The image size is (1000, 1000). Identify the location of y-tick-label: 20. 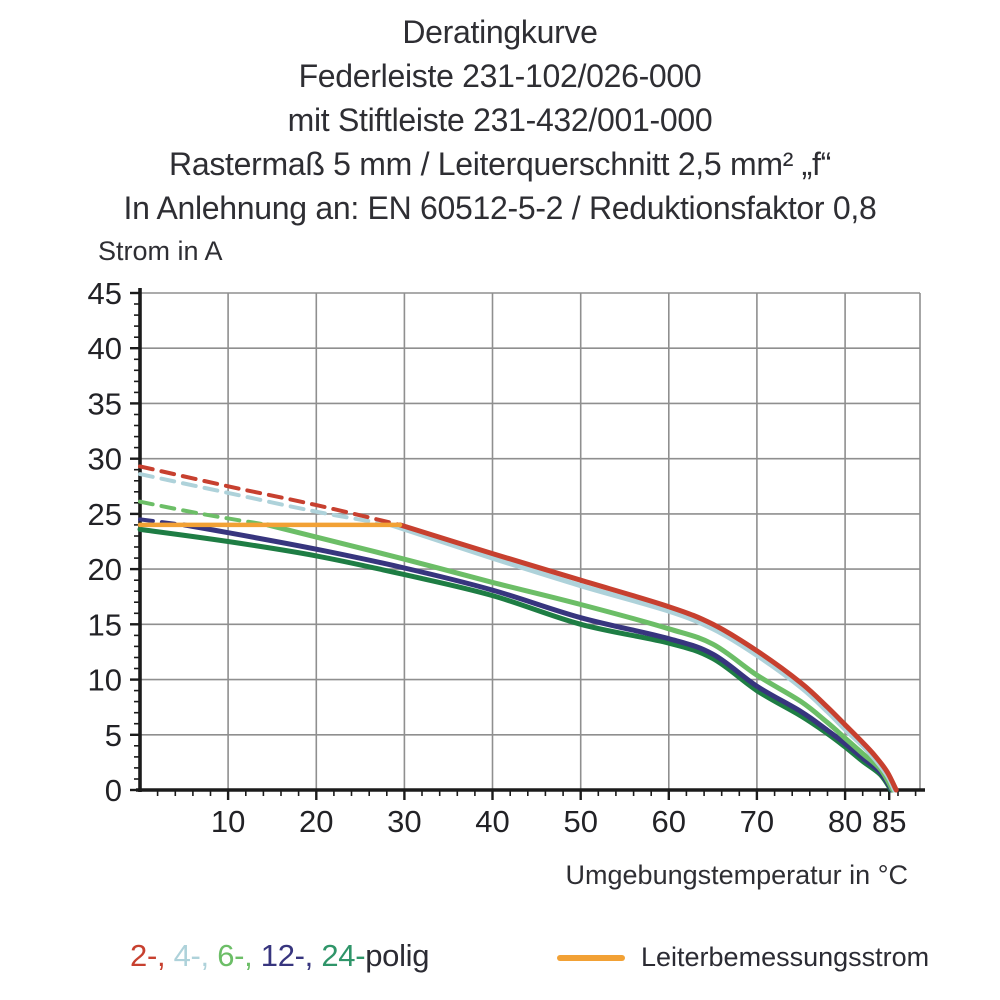
(105, 569).